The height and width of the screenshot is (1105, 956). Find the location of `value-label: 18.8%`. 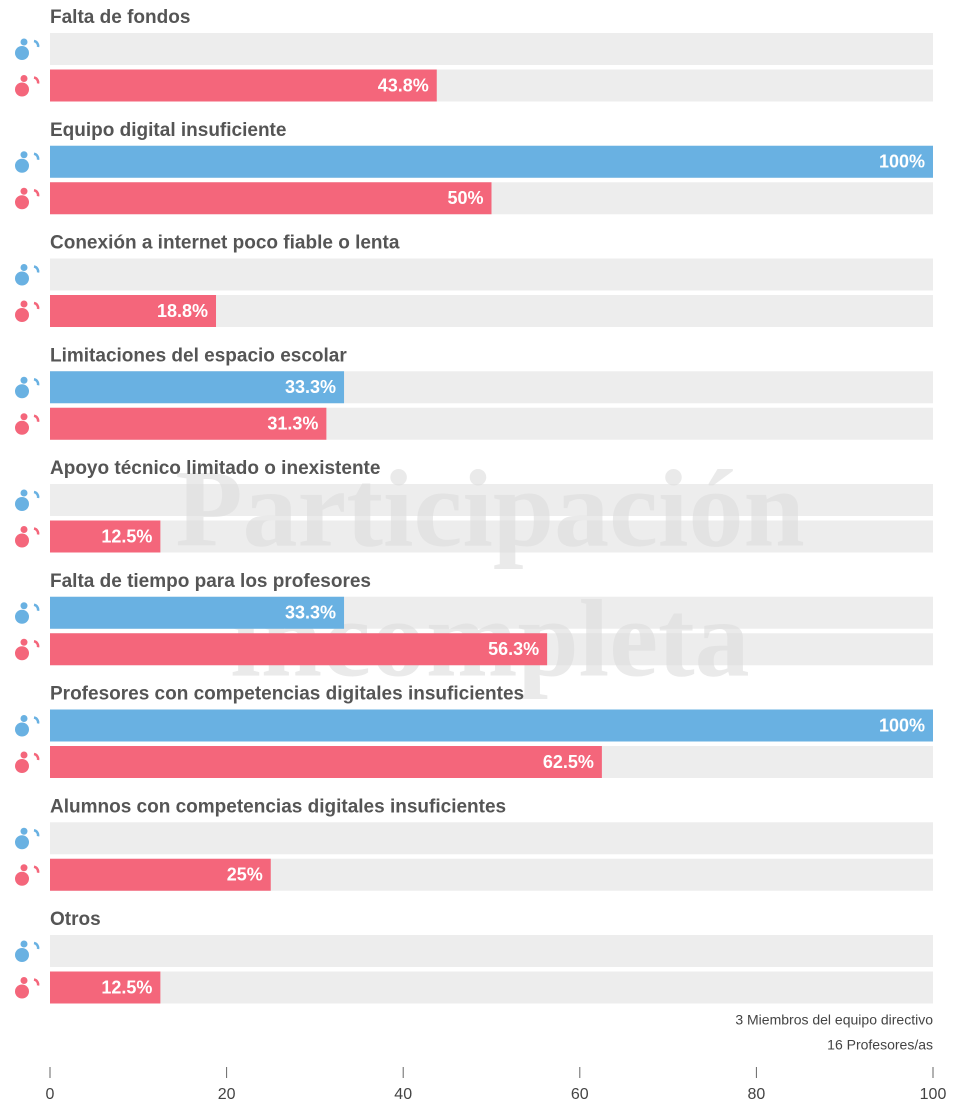

value-label: 18.8% is located at coordinates (182, 311).